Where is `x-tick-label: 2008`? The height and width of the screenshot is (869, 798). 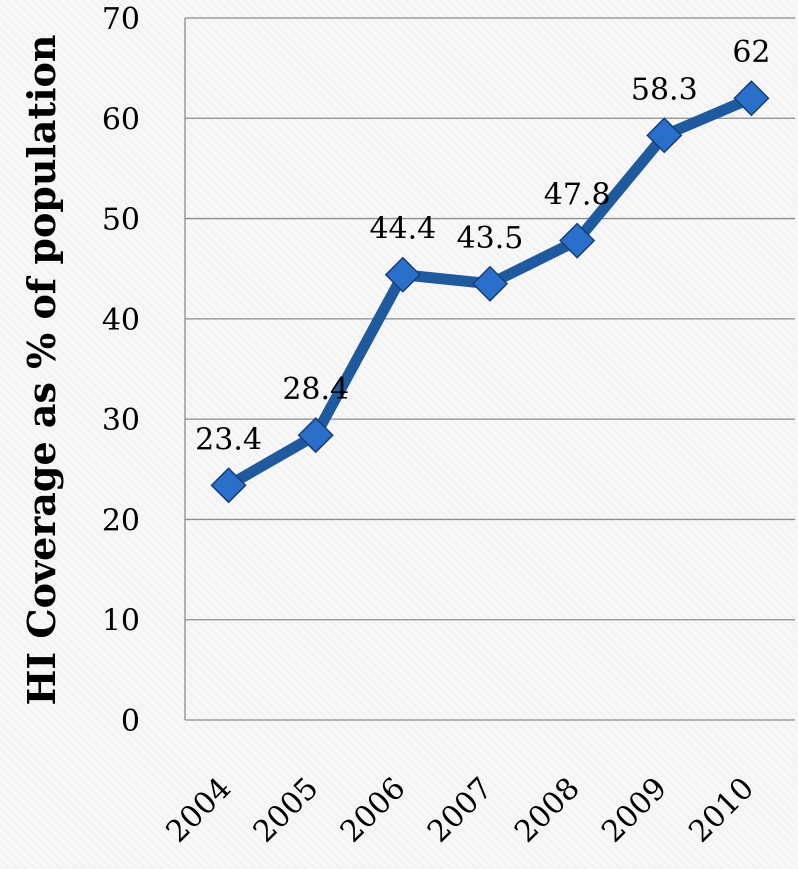 x-tick-label: 2008 is located at coordinates (547, 810).